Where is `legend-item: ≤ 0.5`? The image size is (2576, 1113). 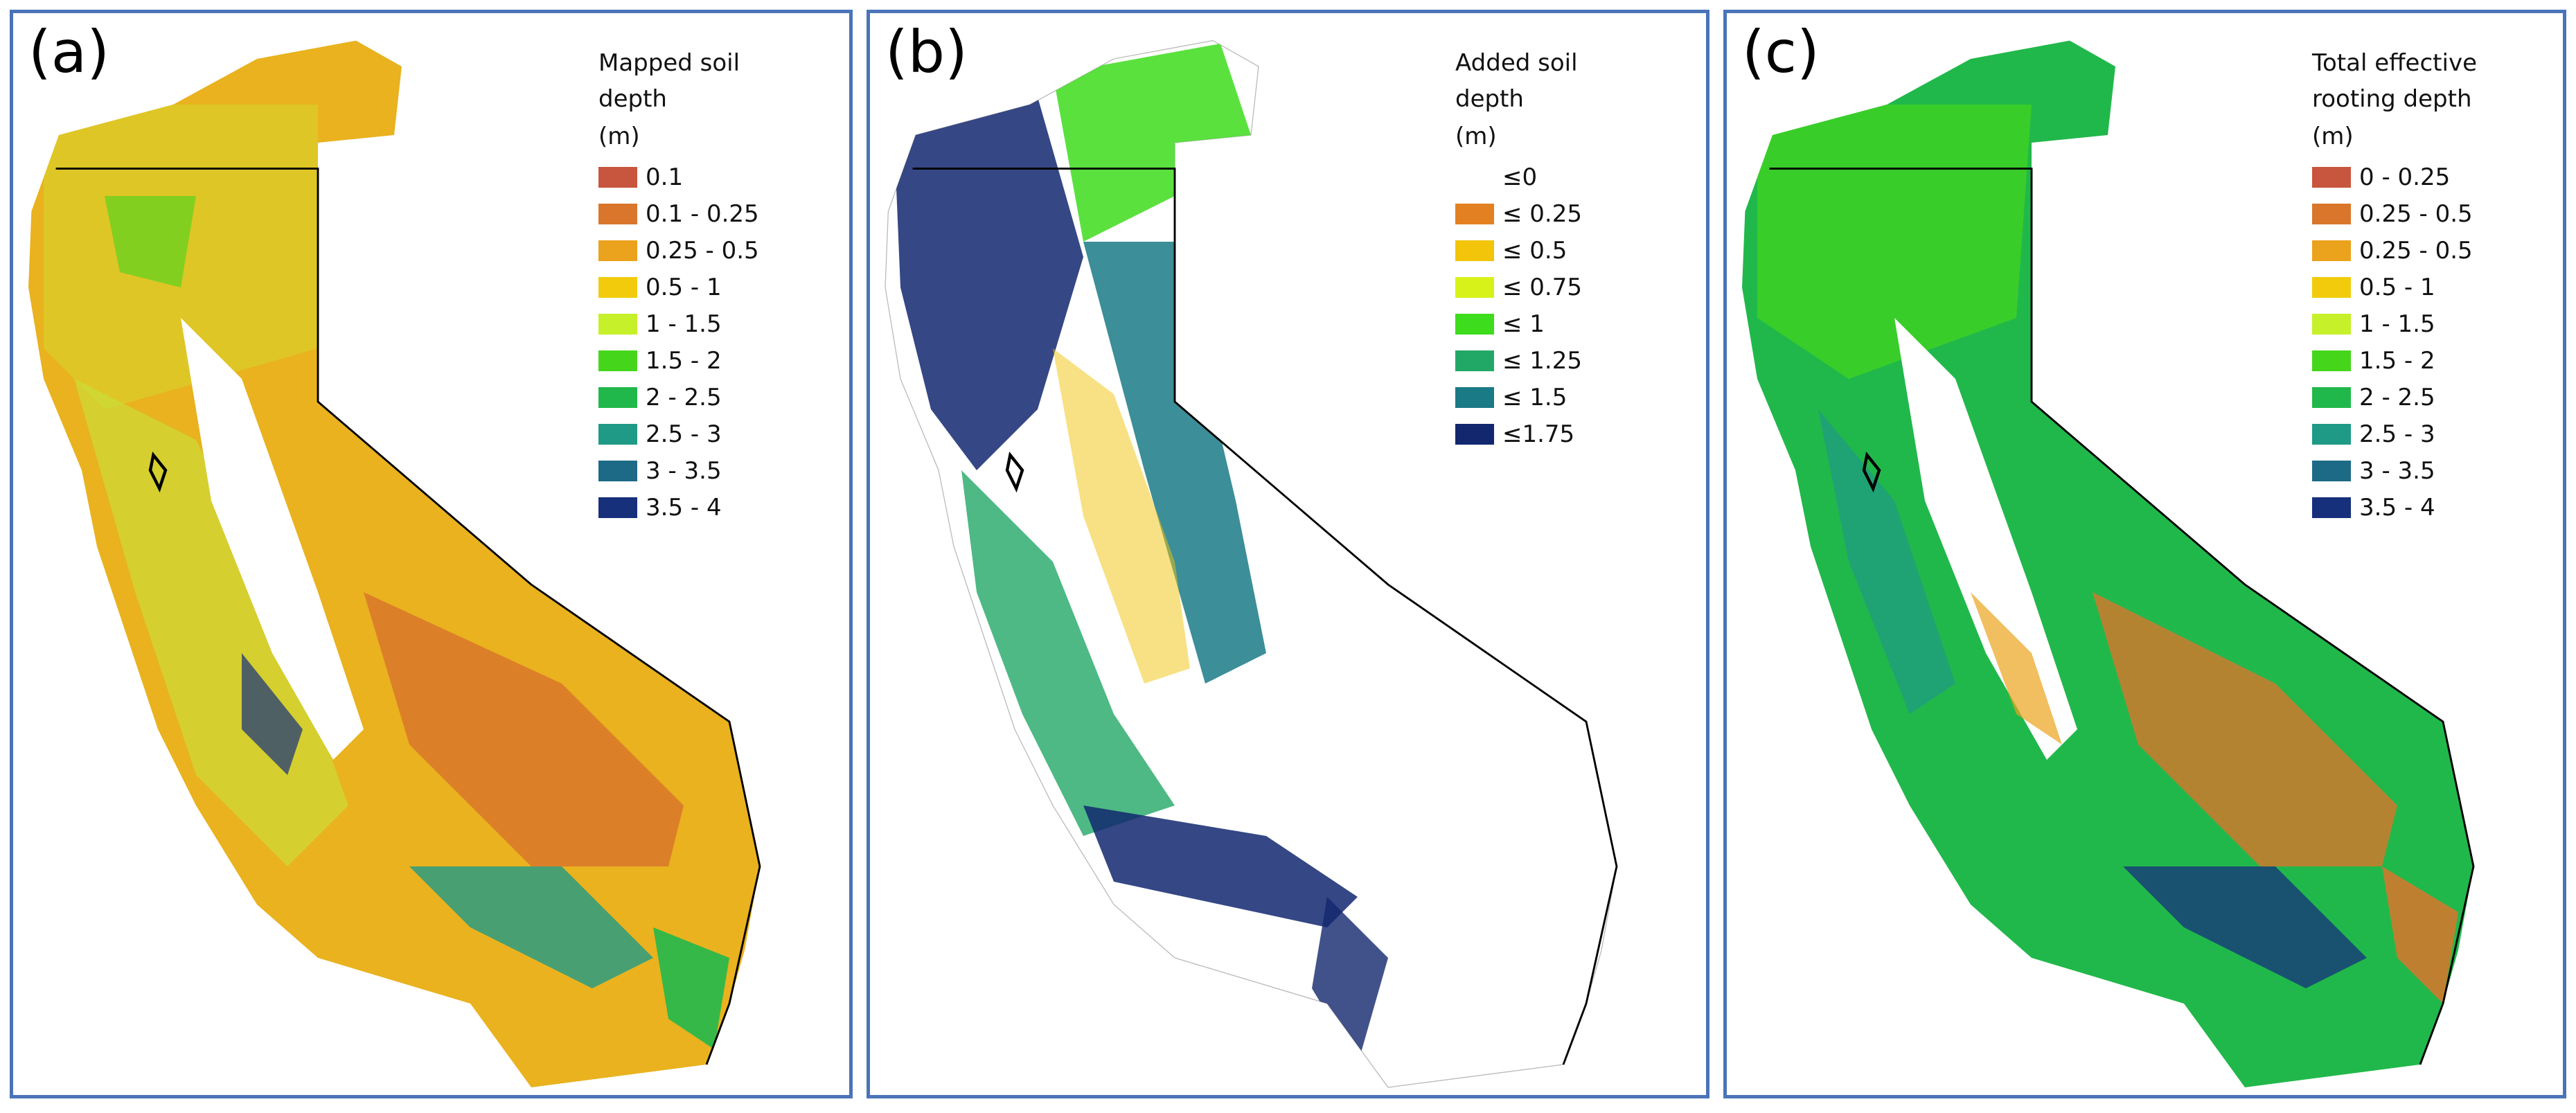 legend-item: ≤ 0.5 is located at coordinates (1518, 250).